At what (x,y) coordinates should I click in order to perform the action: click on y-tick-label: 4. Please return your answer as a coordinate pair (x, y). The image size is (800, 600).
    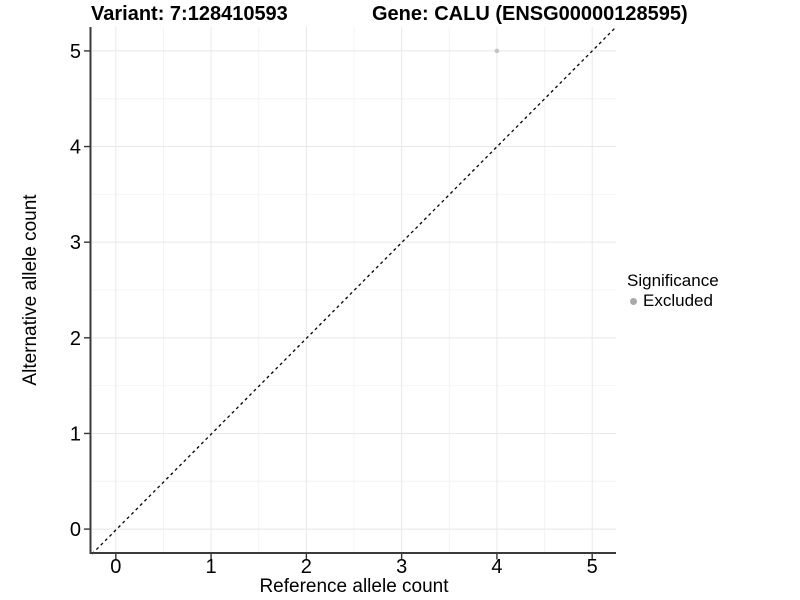
    Looking at the image, I should click on (75, 148).